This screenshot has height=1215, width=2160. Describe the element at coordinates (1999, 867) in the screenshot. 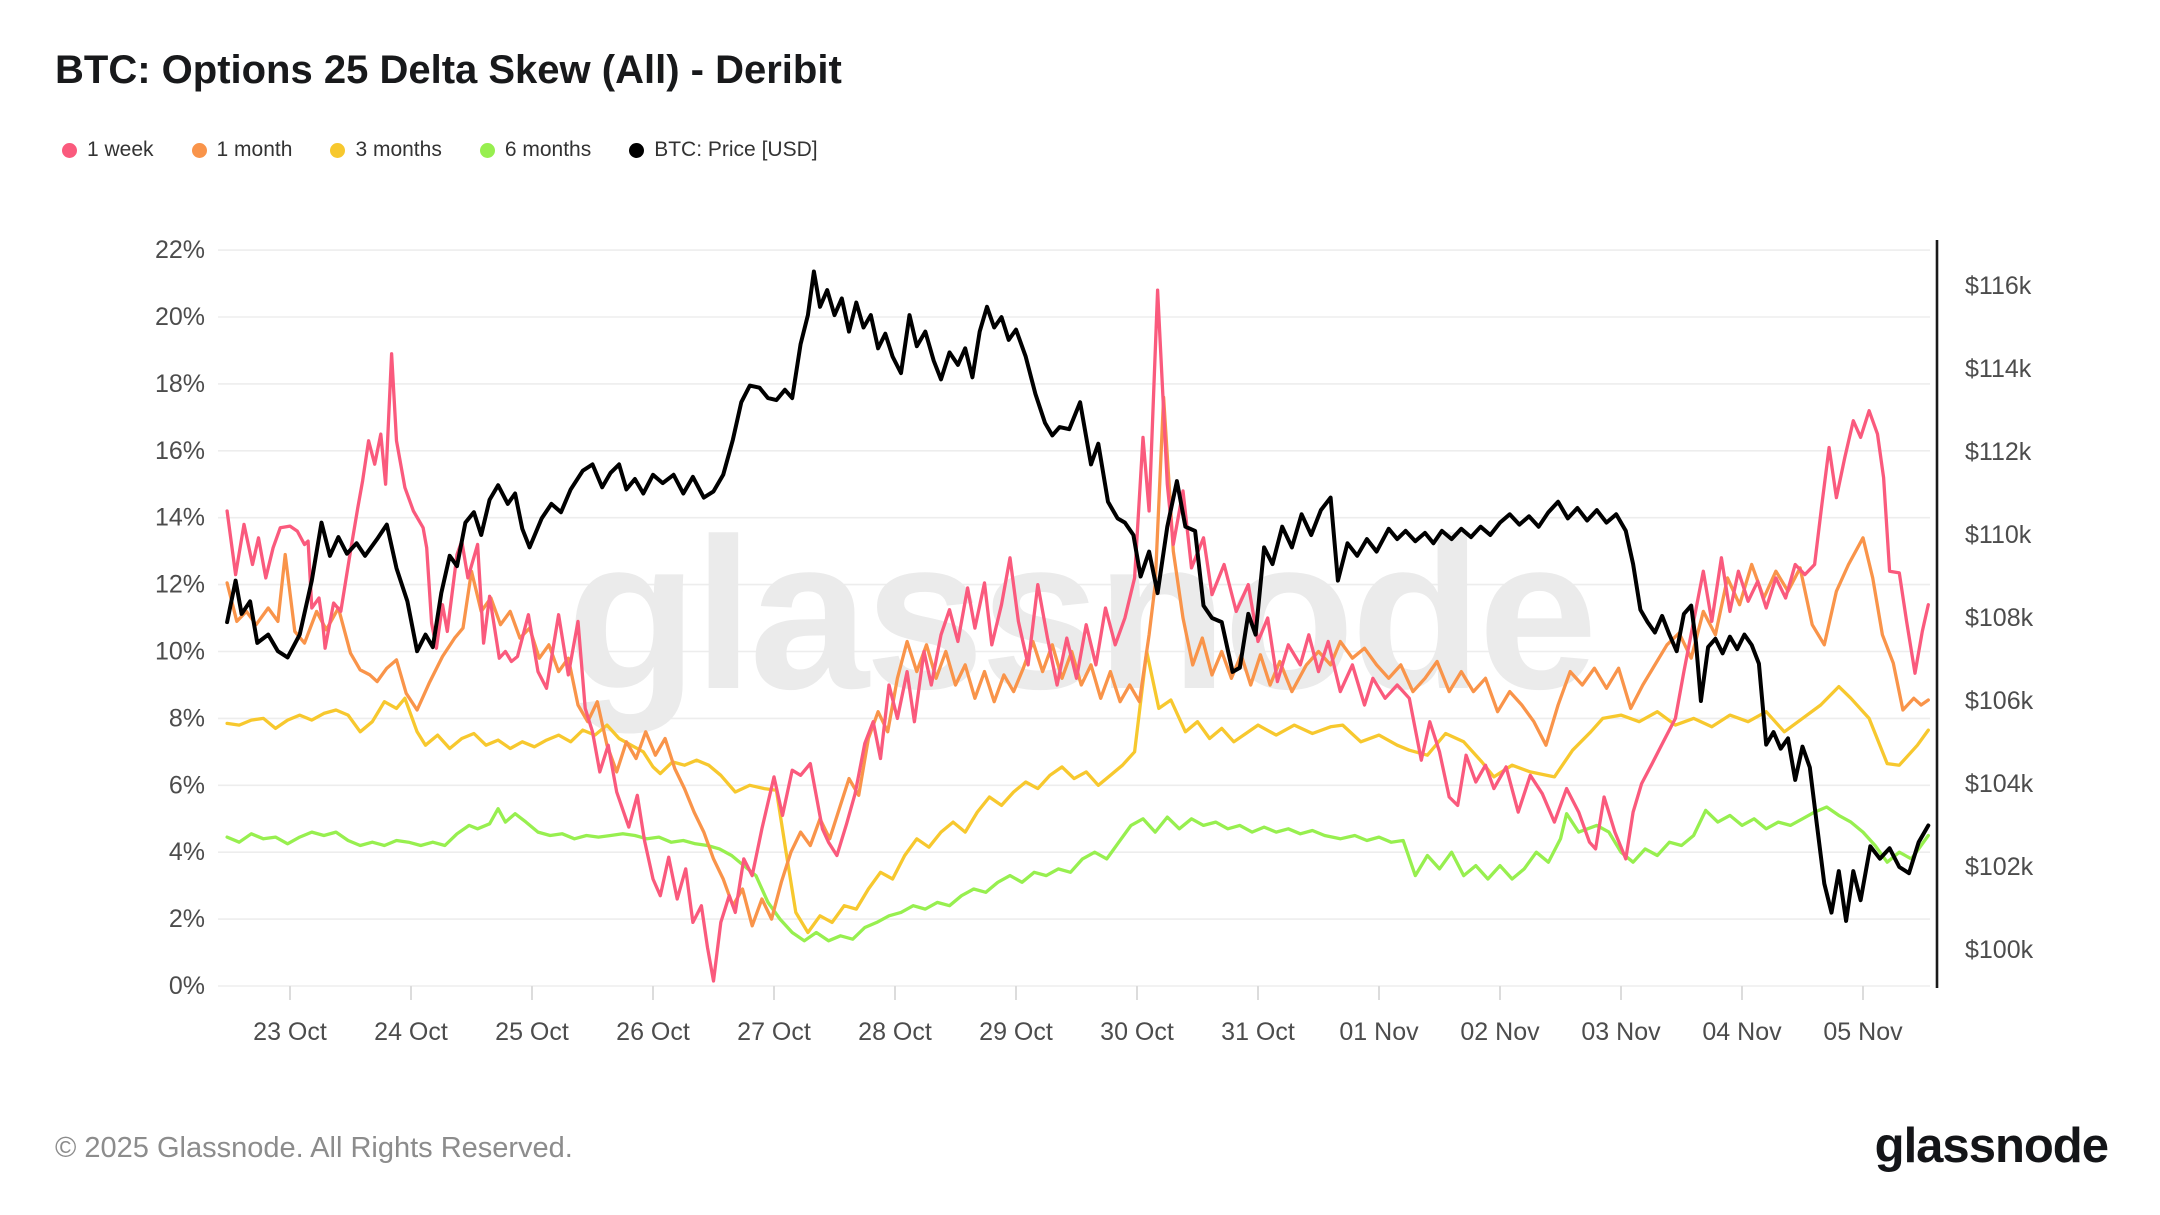

I see `y-axis-right-label-102k: $102k` at that location.